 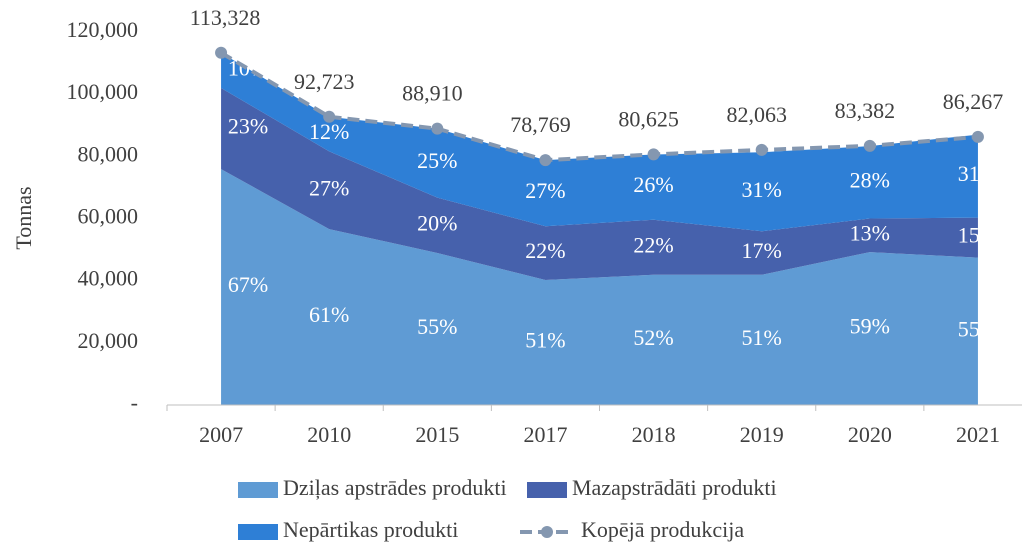 I want to click on share-label: 17%, so click(x=762, y=250).